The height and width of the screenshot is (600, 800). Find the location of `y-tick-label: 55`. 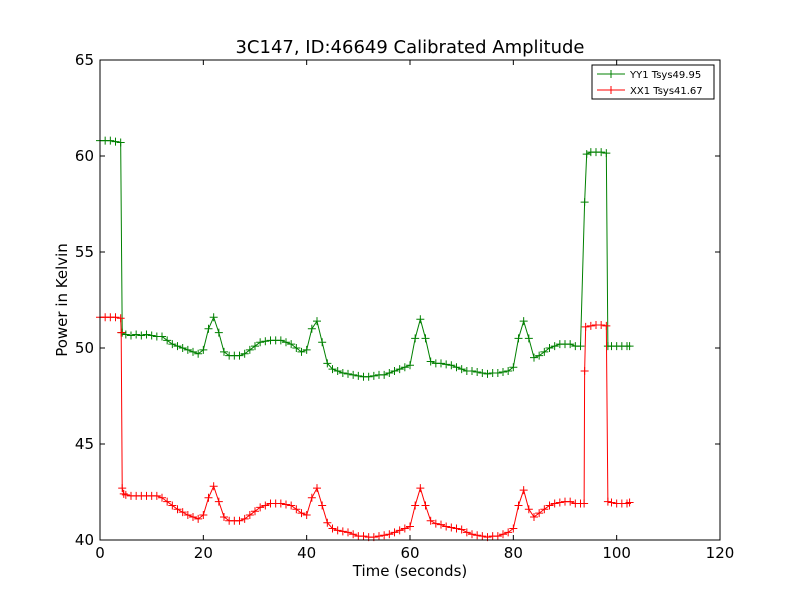

y-tick-label: 55 is located at coordinates (84, 252).